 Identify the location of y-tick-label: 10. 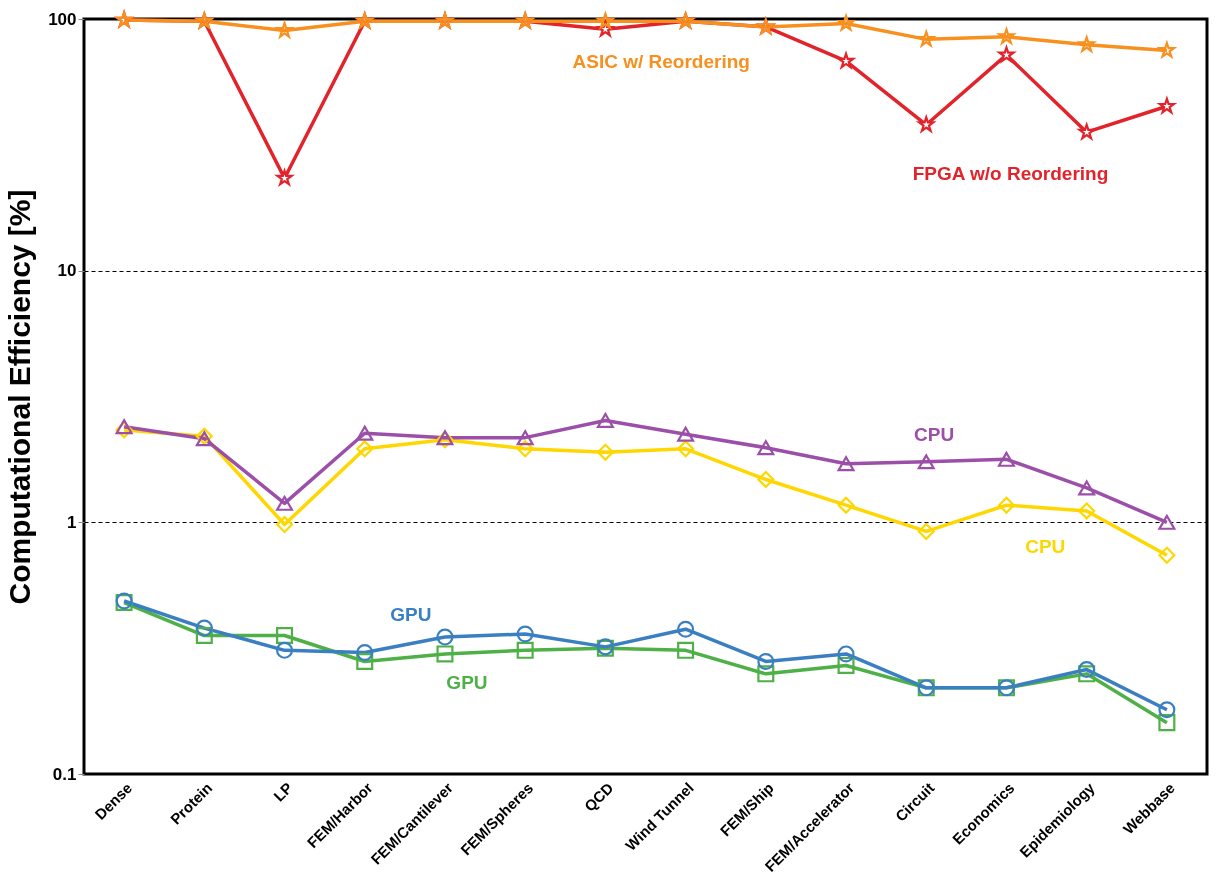
(67, 271).